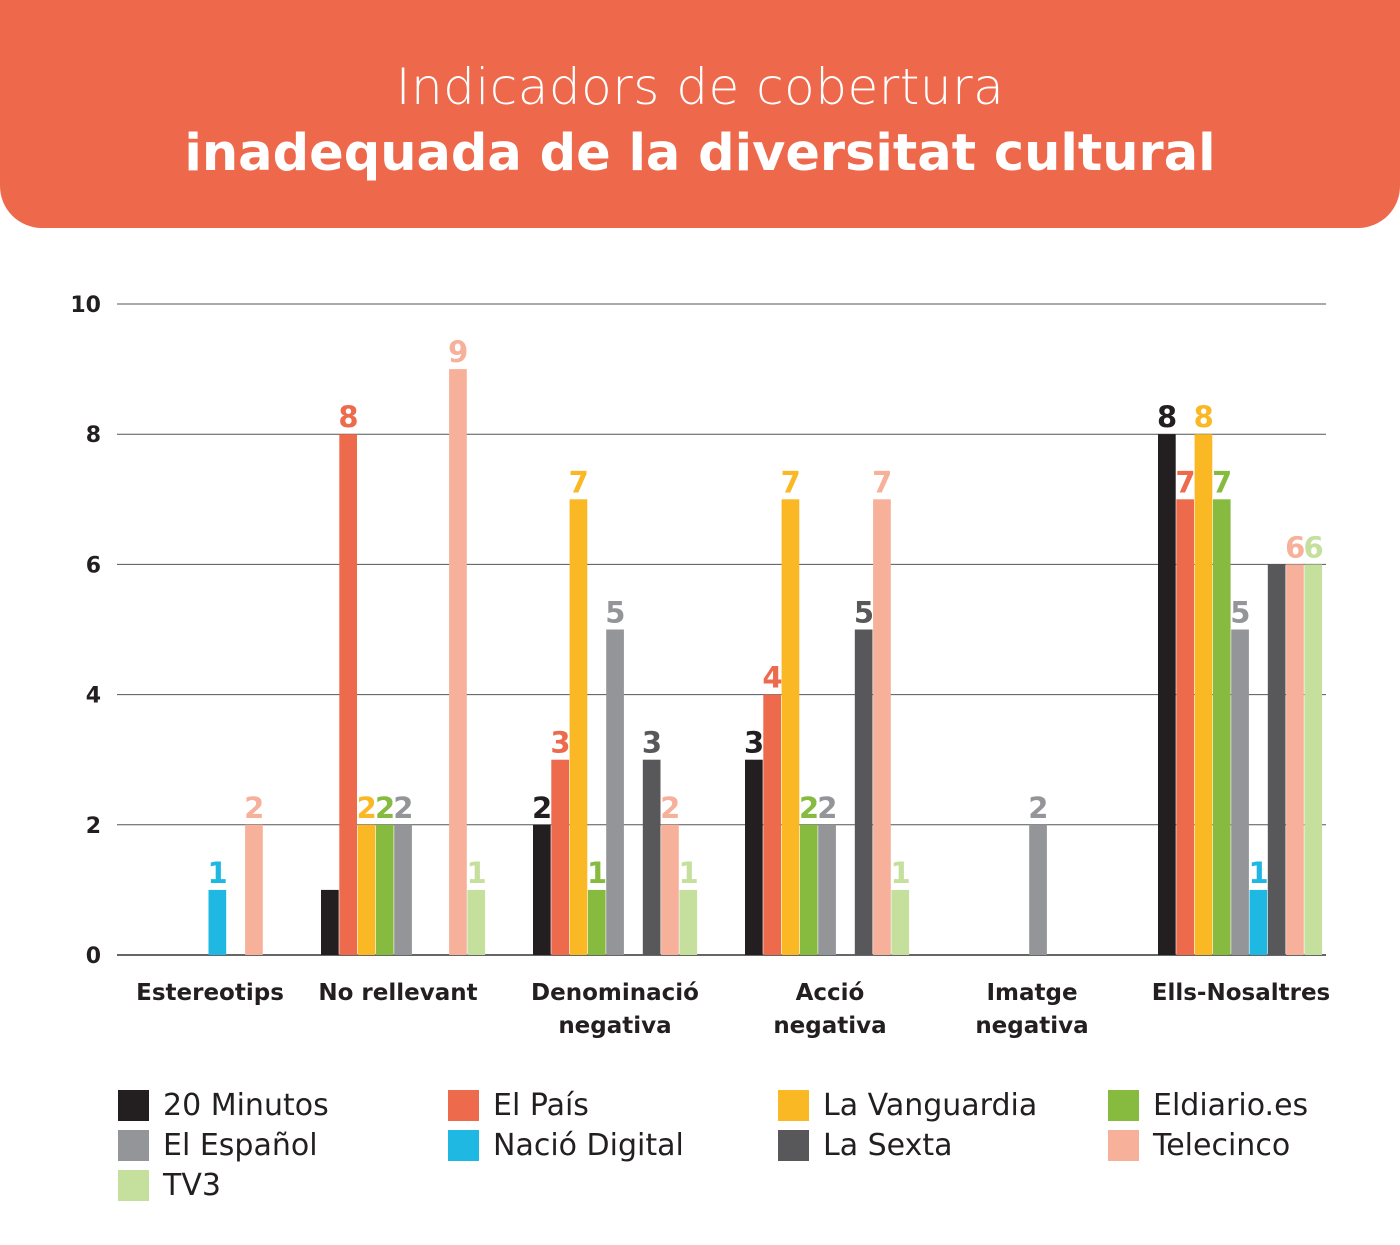 This screenshot has width=1400, height=1245. I want to click on x-category-label: Imatge, so click(1031, 993).